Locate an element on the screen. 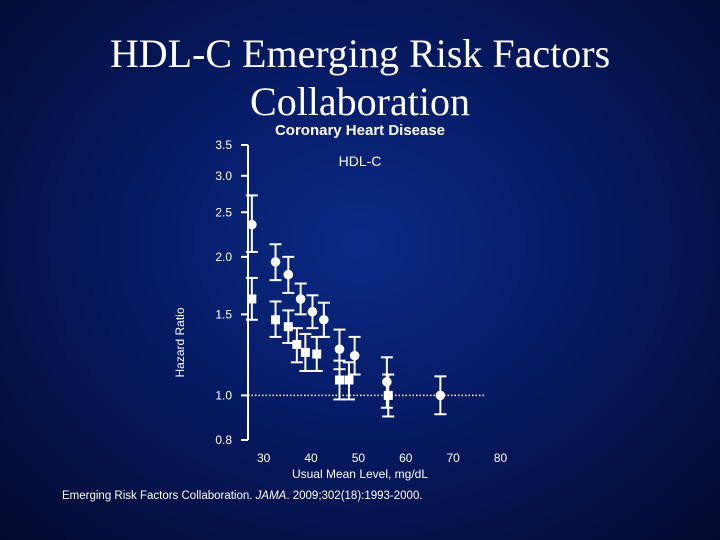 This screenshot has width=720, height=540. y-tick-label: 3.0 is located at coordinates (223, 176).